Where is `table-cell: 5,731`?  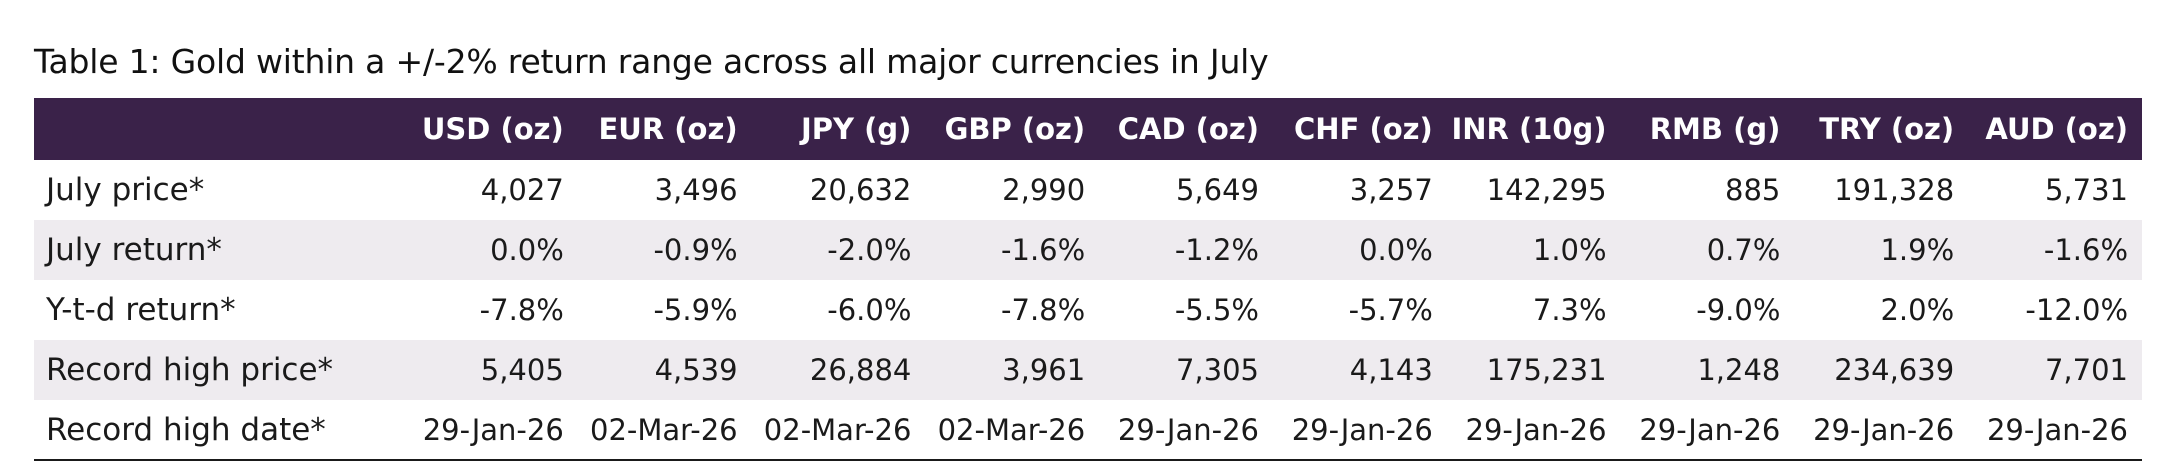
table-cell: 5,731 is located at coordinates (2086, 190).